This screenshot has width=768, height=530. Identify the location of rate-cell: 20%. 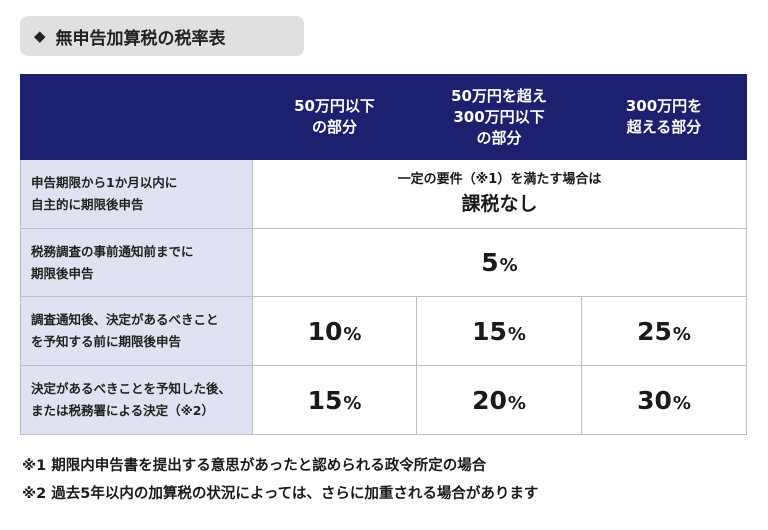
(499, 400).